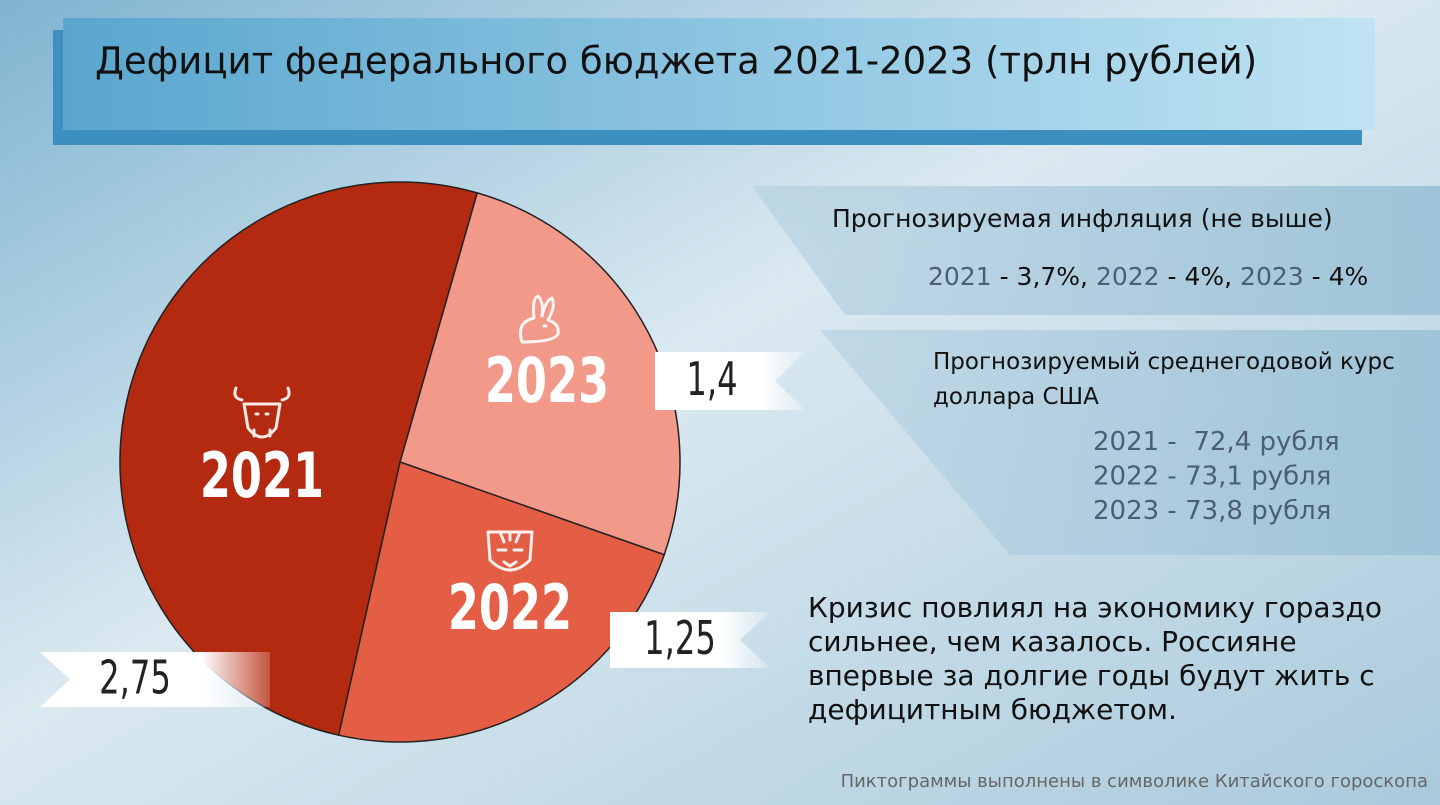  What do you see at coordinates (1216, 442) in the screenshot?
I see `exchange-rate: 2021 - 72,4 рубля` at bounding box center [1216, 442].